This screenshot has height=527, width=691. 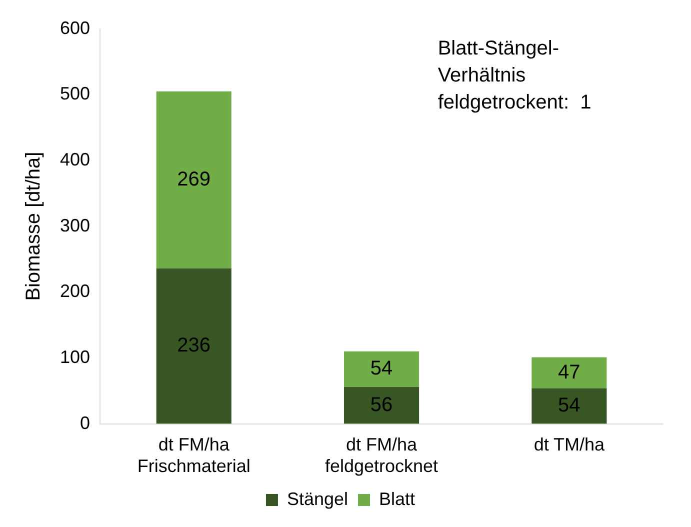 I want to click on y-axis-title: Biomasse [dt/ha], so click(x=33, y=226).